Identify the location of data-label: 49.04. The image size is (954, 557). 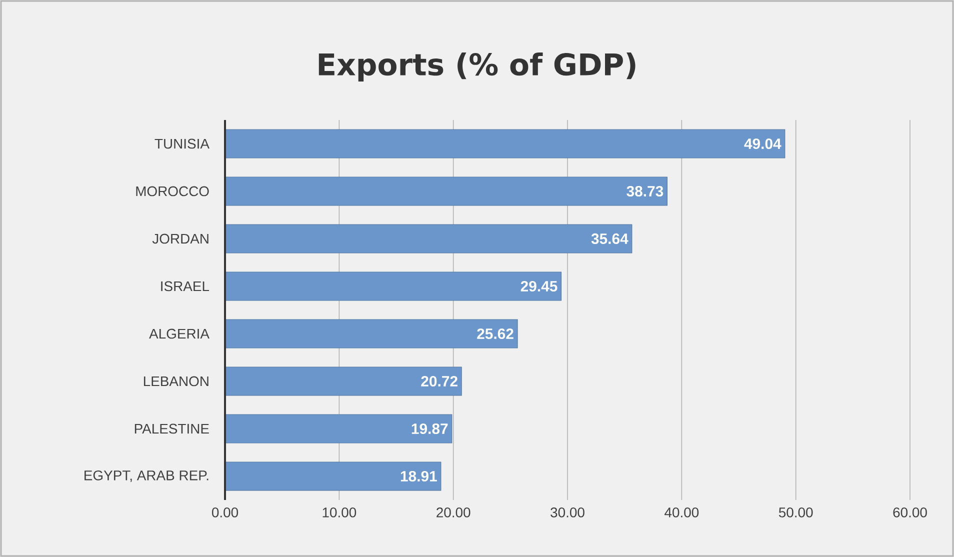
(763, 144).